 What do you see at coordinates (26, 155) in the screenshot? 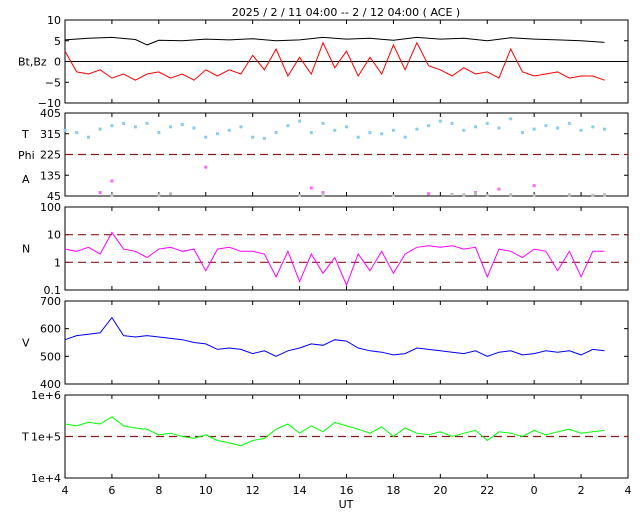
I see `y-axis-label: Phi` at bounding box center [26, 155].